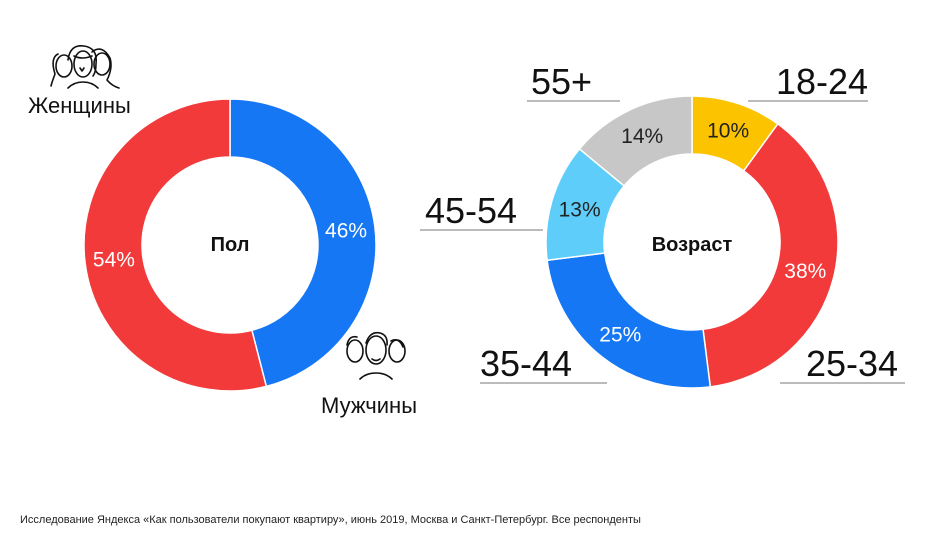 This screenshot has width=945, height=543. Describe the element at coordinates (561, 81) in the screenshot. I see `age-category-label: 55+` at that location.